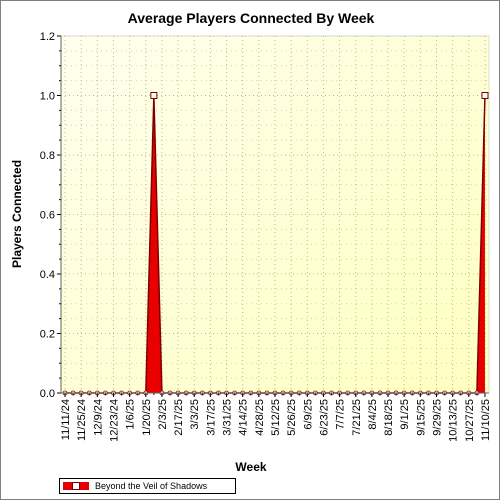 The height and width of the screenshot is (501, 500). What do you see at coordinates (251, 18) in the screenshot?
I see `chart-title: Average Players Connected By Week` at bounding box center [251, 18].